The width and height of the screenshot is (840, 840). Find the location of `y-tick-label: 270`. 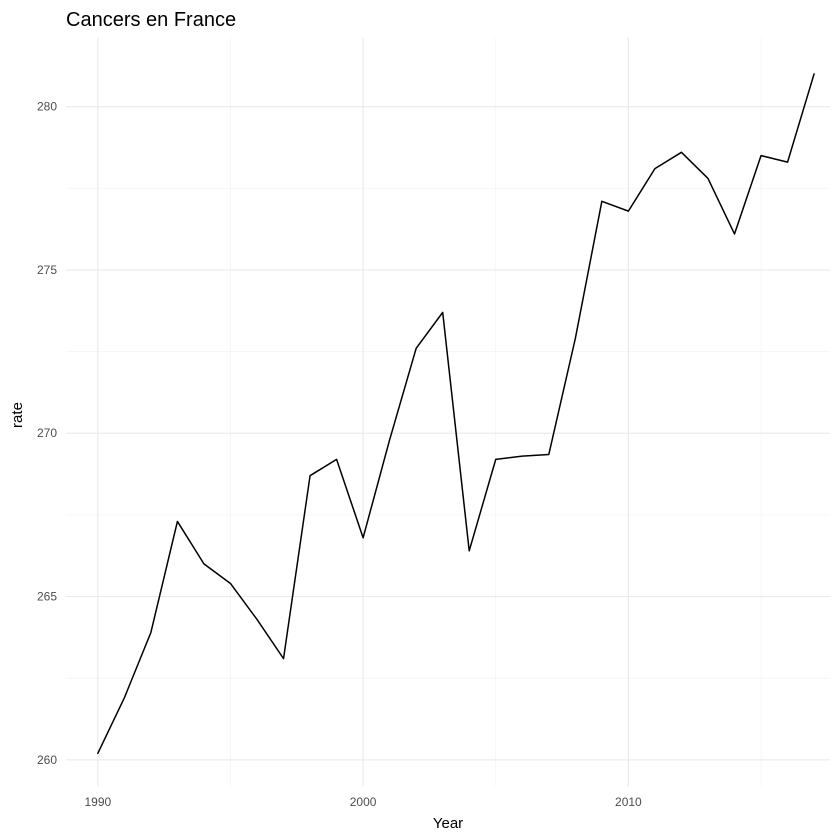

y-tick-label: 270 is located at coordinates (47, 433).